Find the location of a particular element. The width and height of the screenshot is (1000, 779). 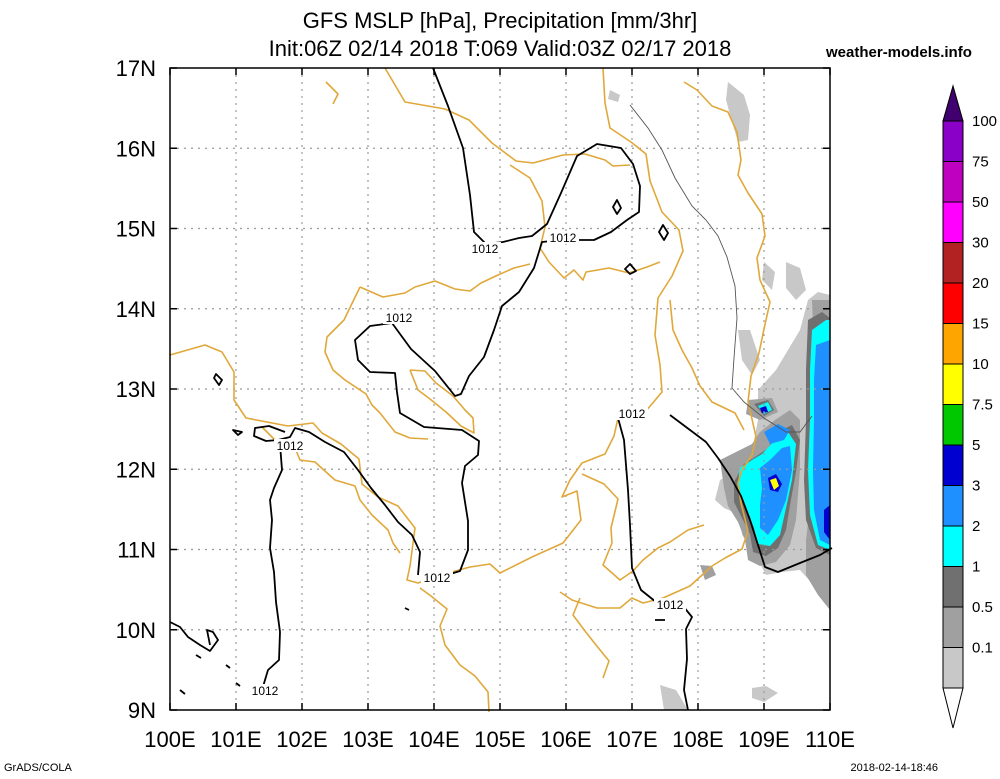

lat-tick-label: 16N is located at coordinates (136, 148).